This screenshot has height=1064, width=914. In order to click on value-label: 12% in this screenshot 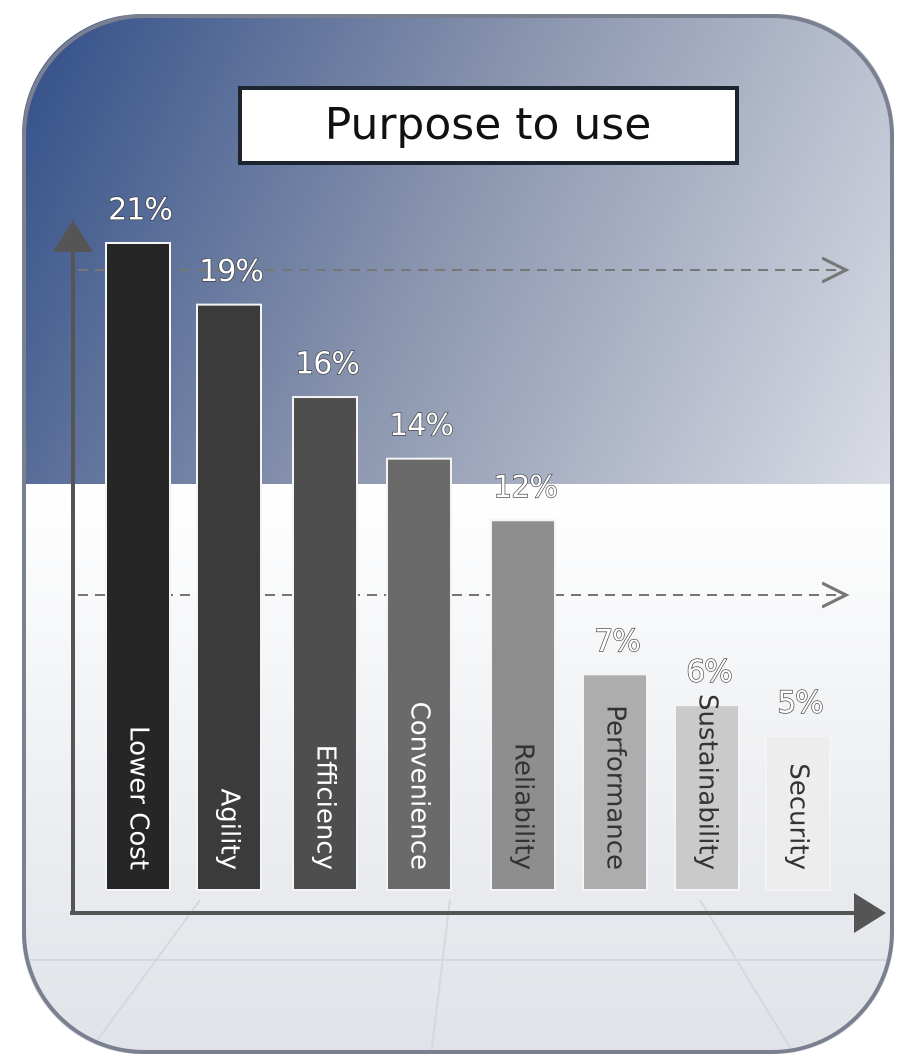, I will do `click(525, 487)`.